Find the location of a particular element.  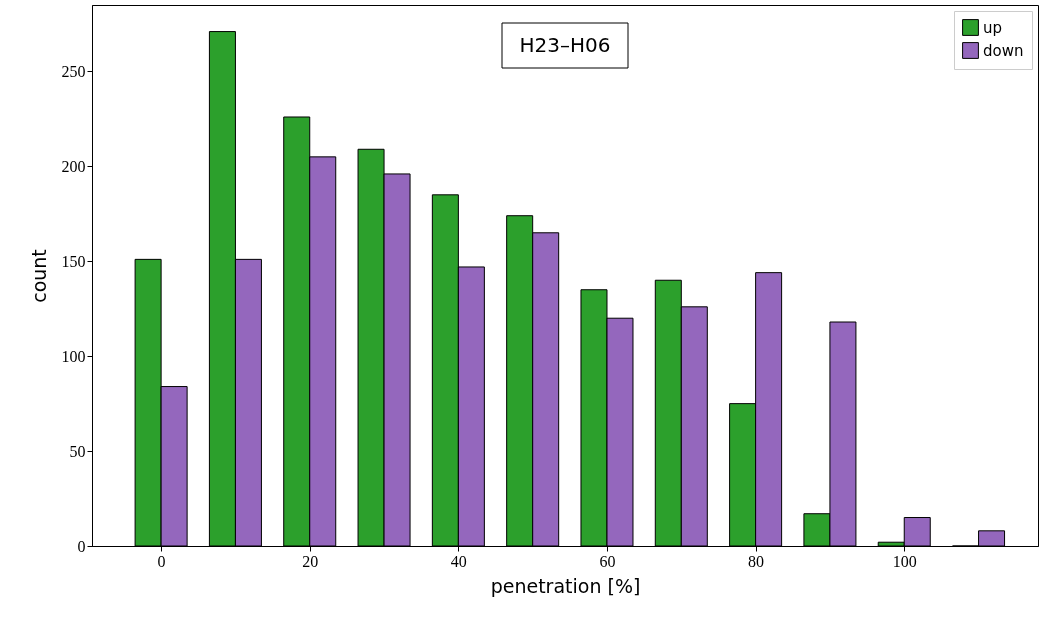

legend-label: down is located at coordinates (1003, 50).